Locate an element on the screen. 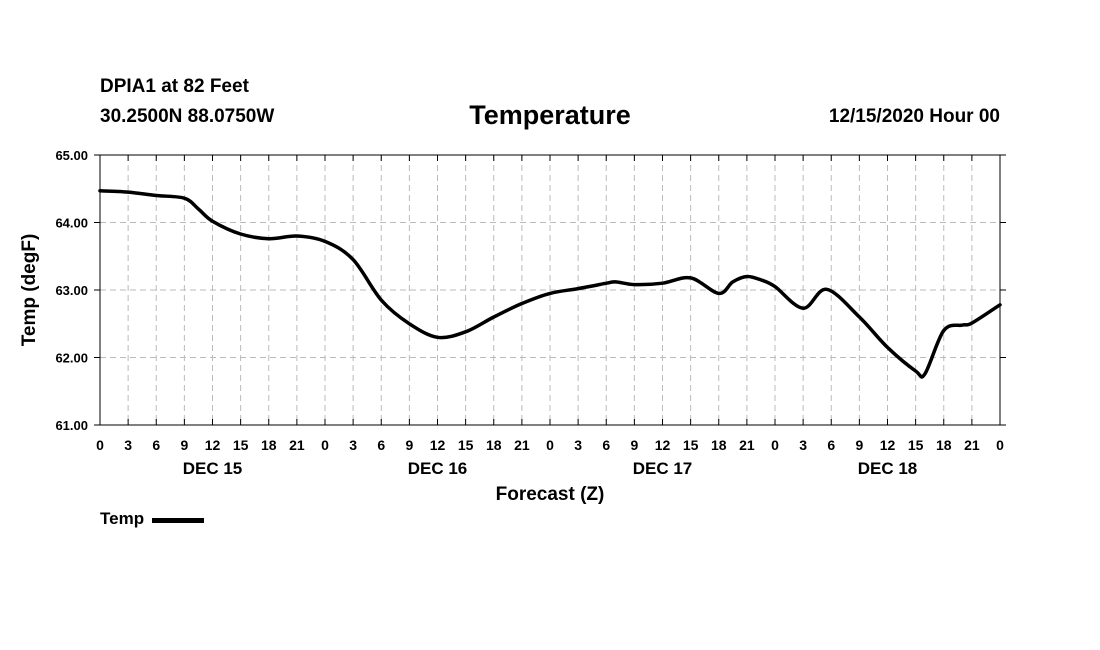 The height and width of the screenshot is (650, 1100). day-label: DEC 16 is located at coordinates (438, 468).